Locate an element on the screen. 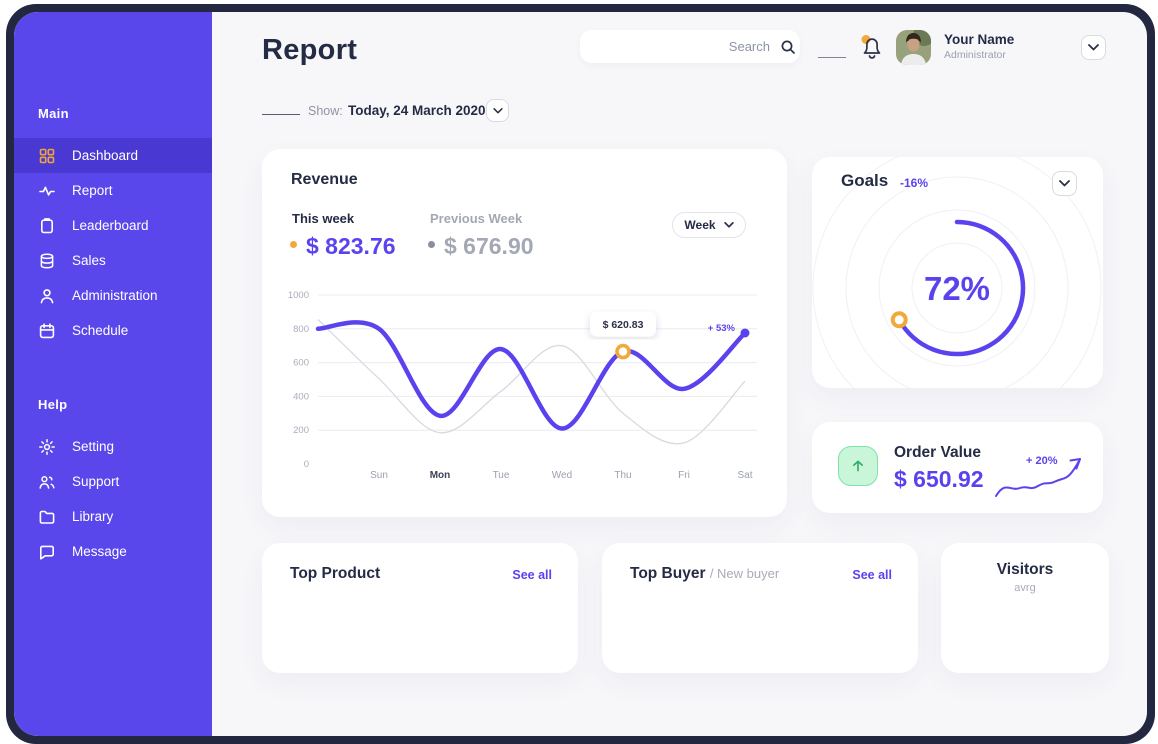 This screenshot has width=1158, height=744. user-icon is located at coordinates (47, 296).